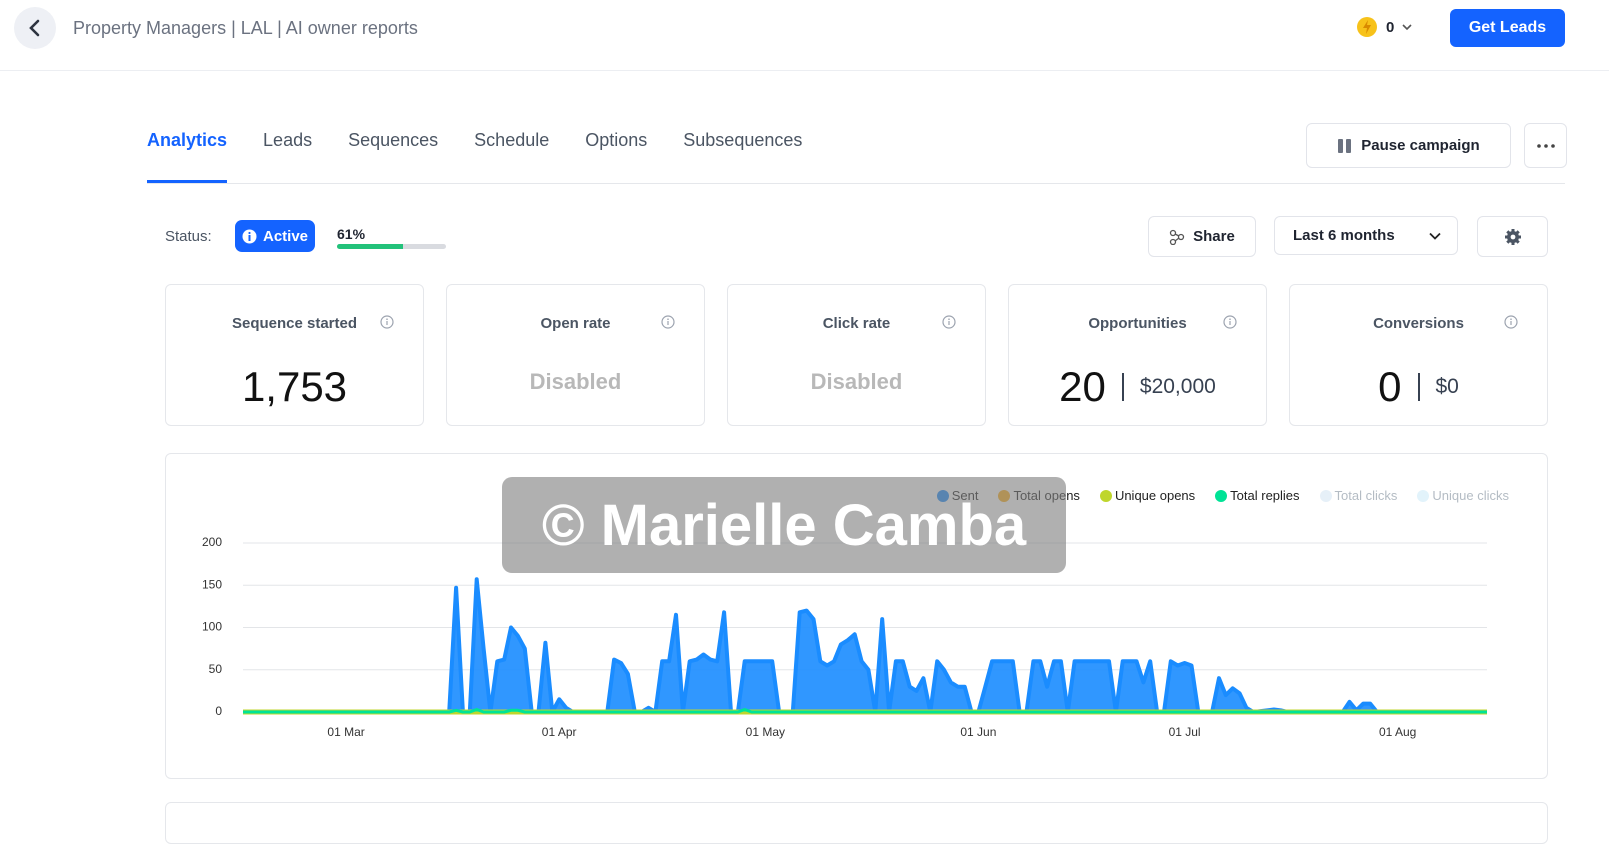 The image size is (1609, 844). I want to click on back-button, so click(35, 28).